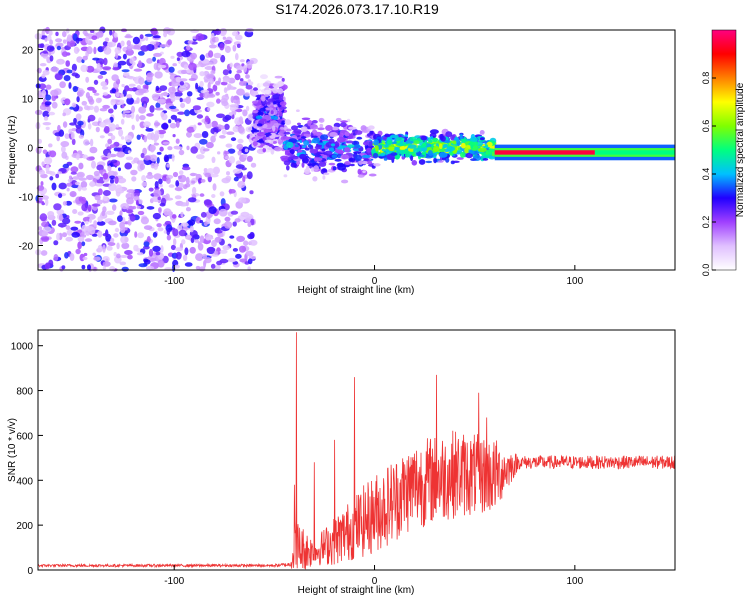  What do you see at coordinates (634, 152) in the screenshot?
I see `spectrogram-tone-tail` at bounding box center [634, 152].